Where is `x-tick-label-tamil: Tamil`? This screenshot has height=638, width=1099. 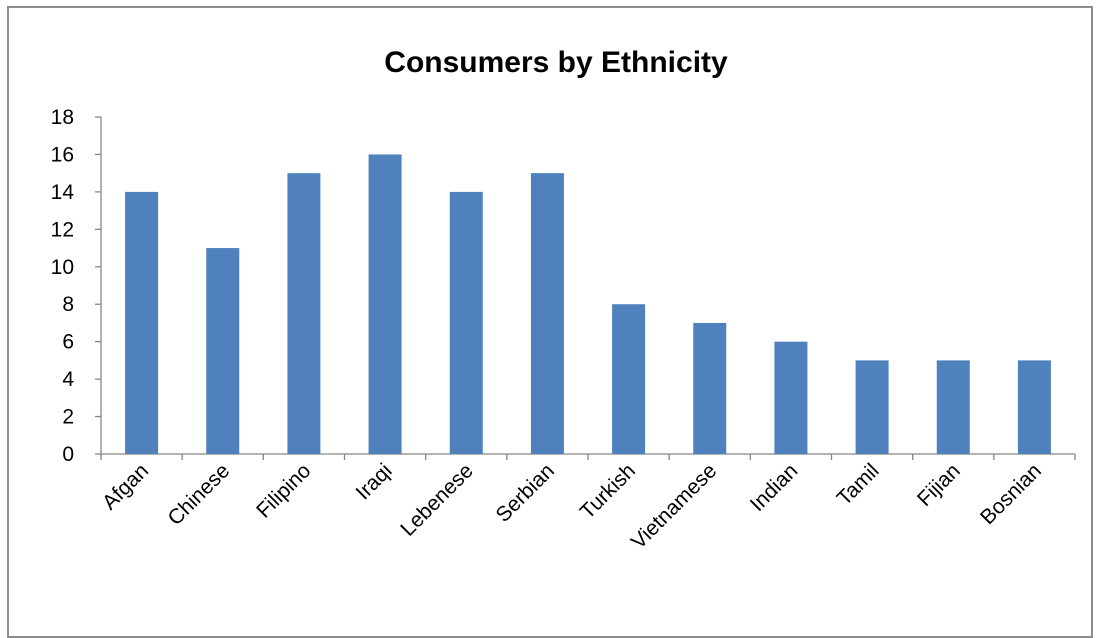
x-tick-label-tamil: Tamil is located at coordinates (858, 484).